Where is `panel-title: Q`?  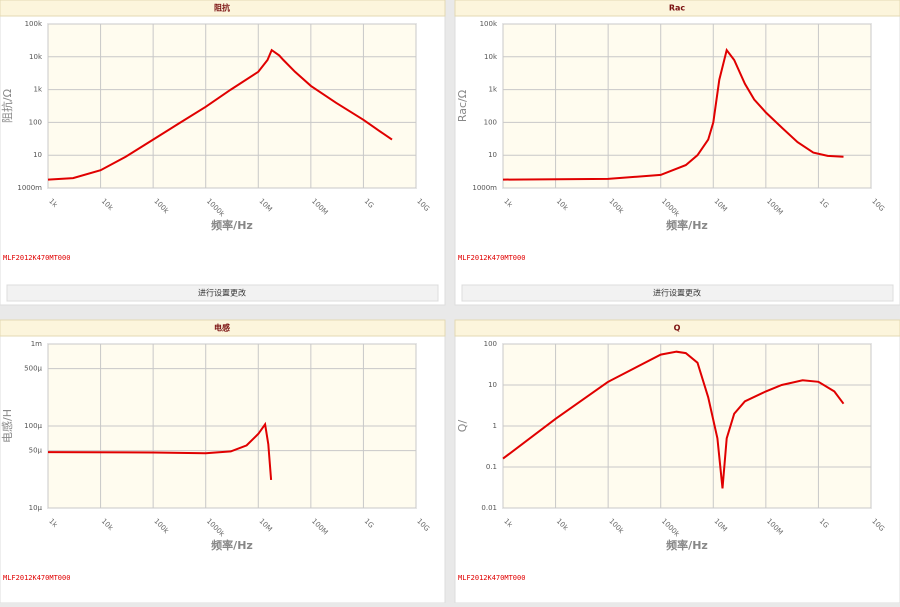
panel-title: Q is located at coordinates (677, 328).